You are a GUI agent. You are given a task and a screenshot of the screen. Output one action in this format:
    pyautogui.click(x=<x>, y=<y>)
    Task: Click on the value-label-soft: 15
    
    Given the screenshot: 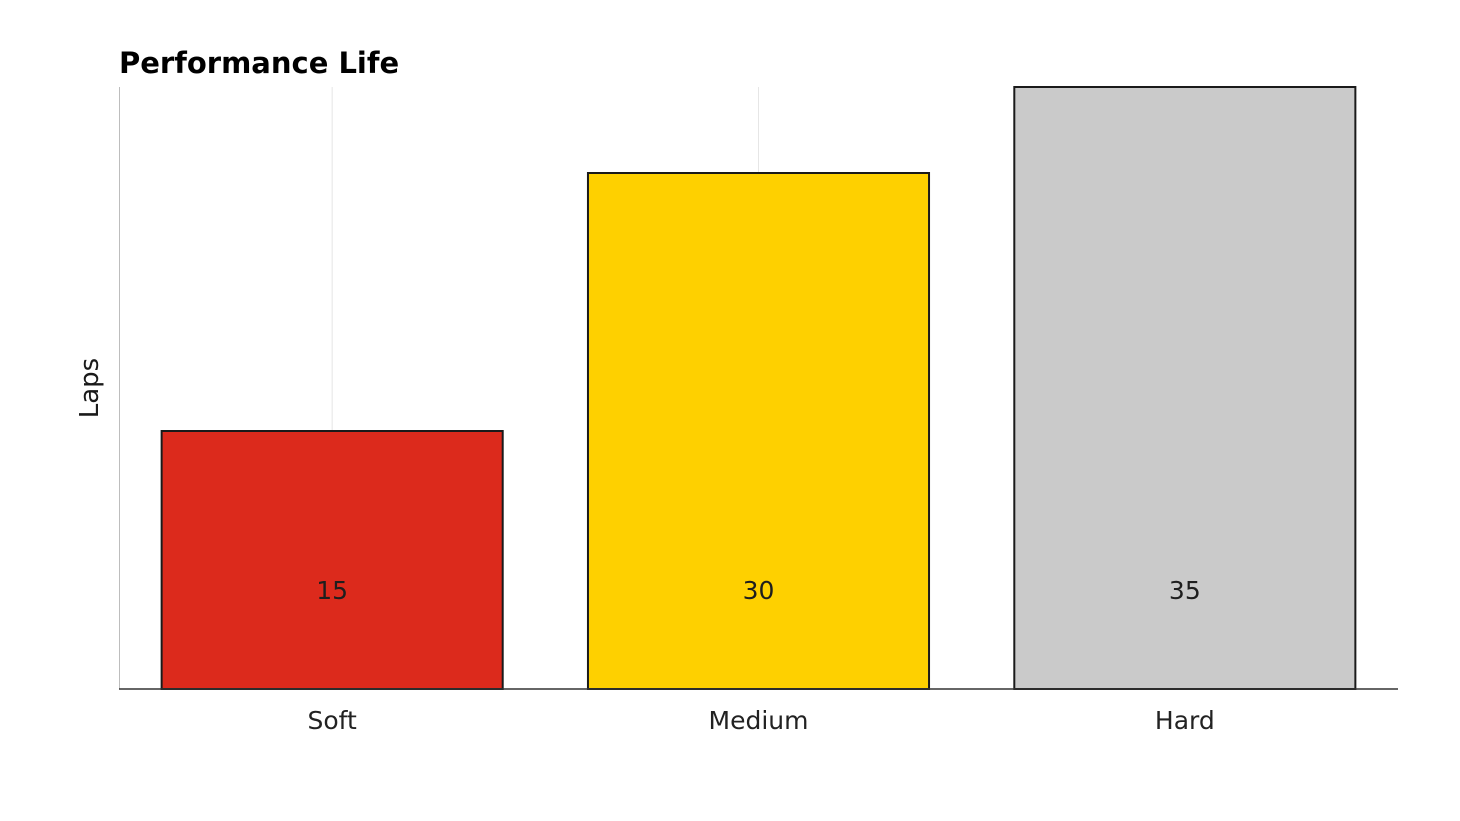 What is the action you would take?
    pyautogui.click(x=332, y=590)
    